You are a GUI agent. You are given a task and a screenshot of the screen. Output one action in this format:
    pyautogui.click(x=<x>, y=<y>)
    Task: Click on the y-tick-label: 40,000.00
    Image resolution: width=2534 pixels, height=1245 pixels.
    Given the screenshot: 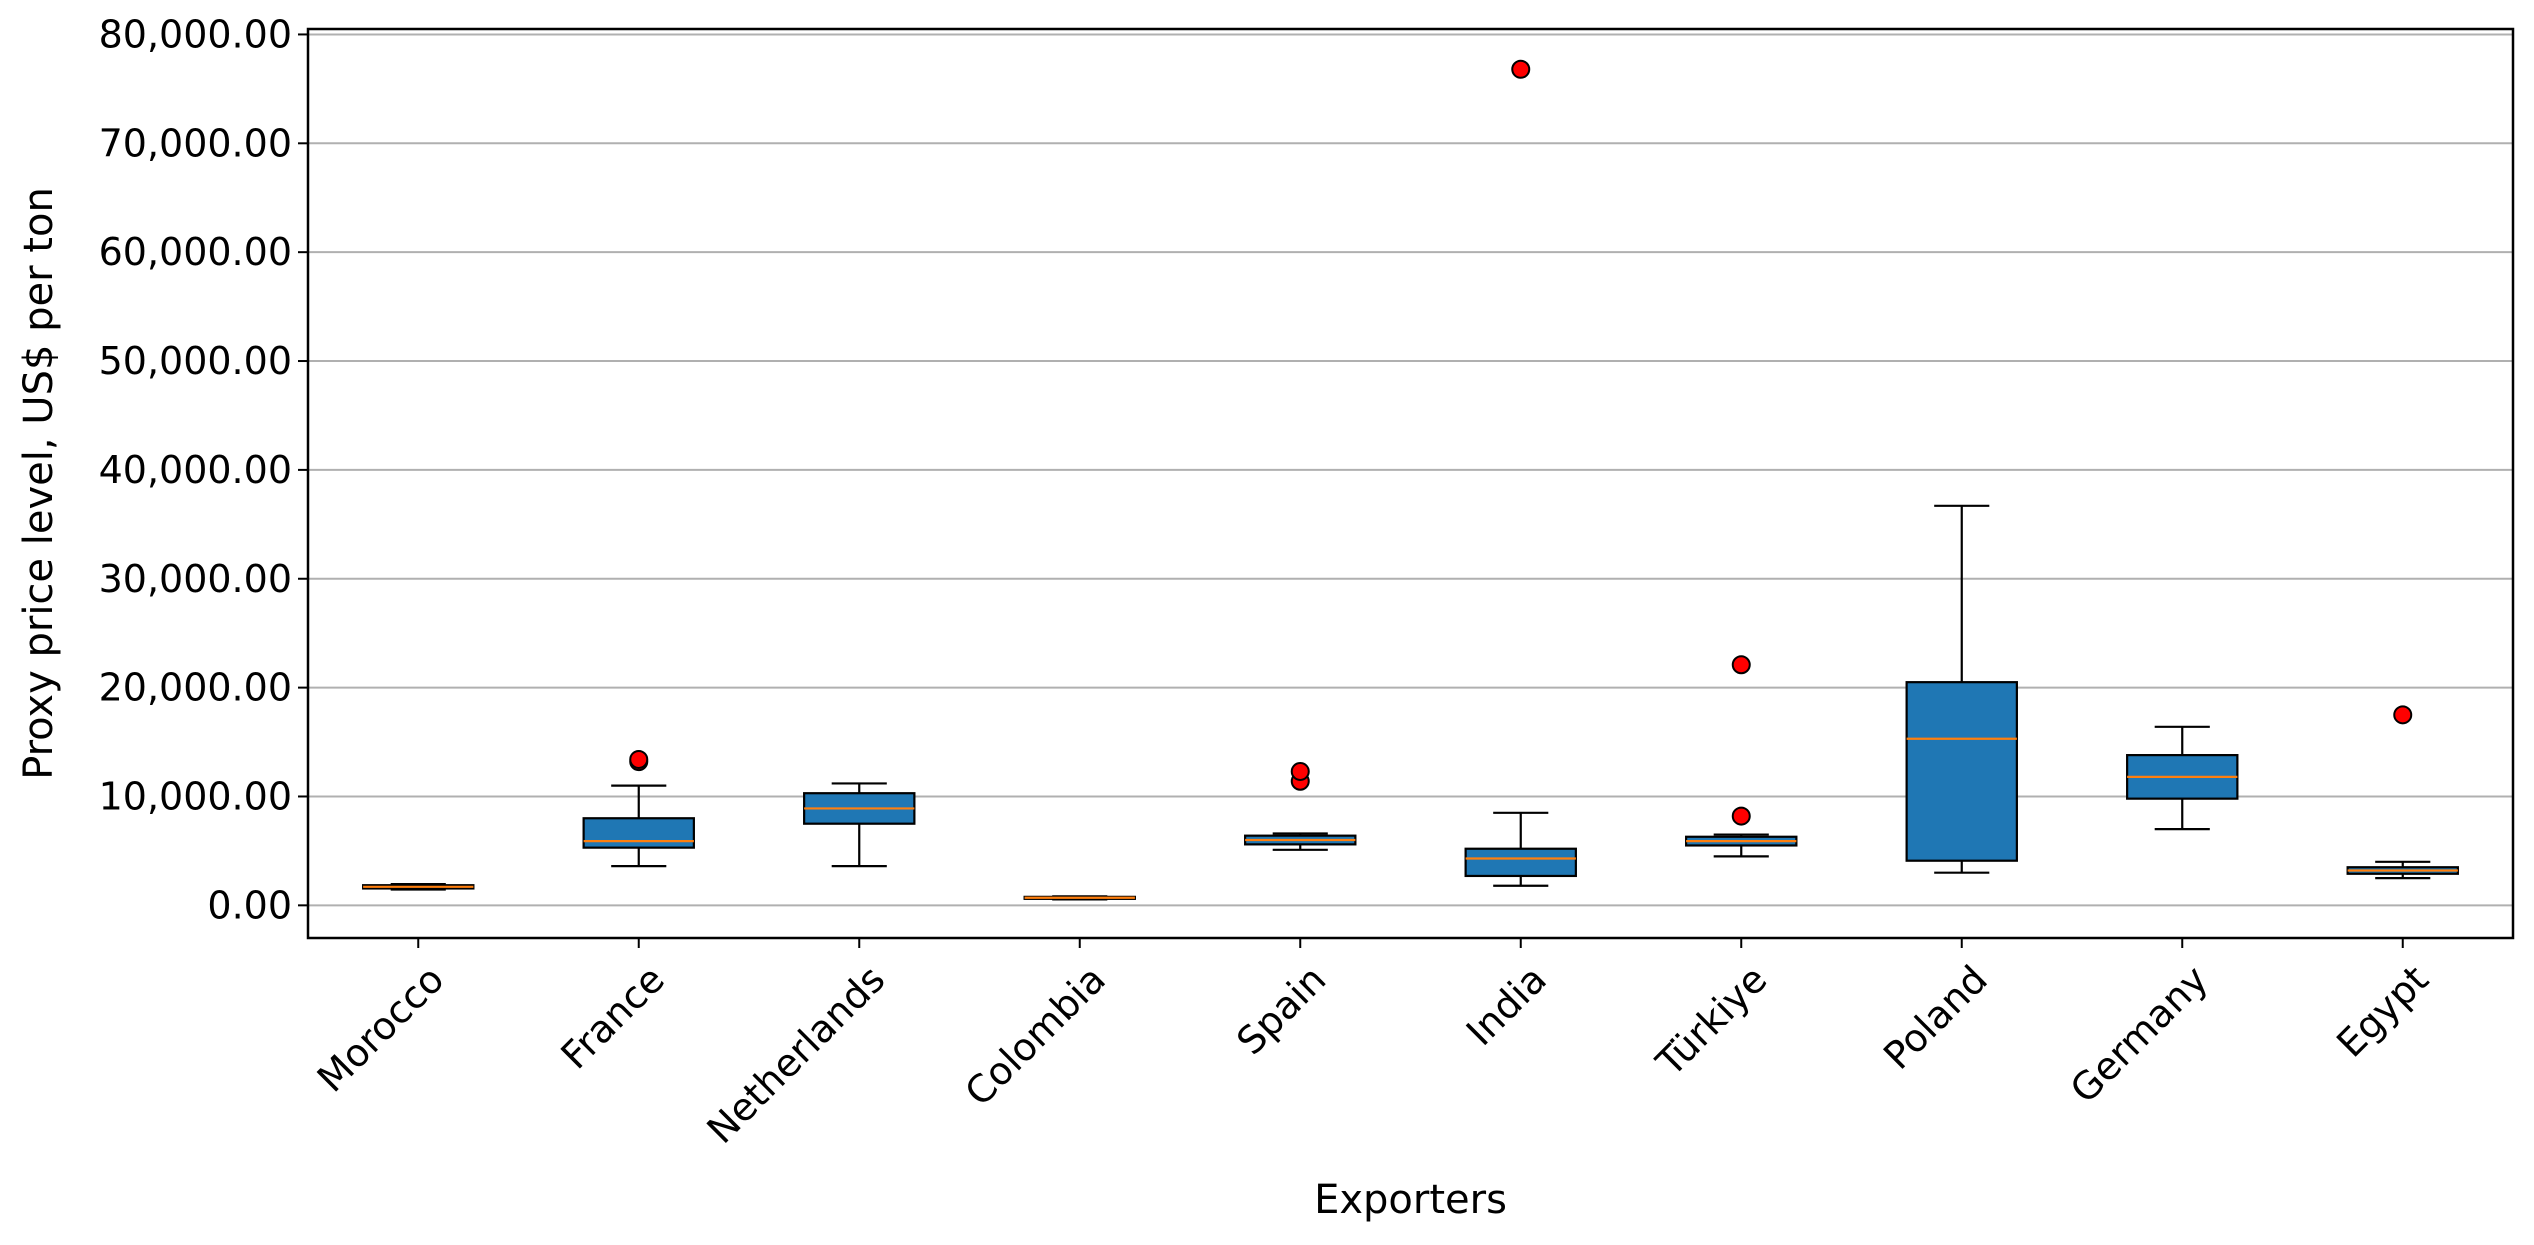 What is the action you would take?
    pyautogui.click(x=195, y=470)
    